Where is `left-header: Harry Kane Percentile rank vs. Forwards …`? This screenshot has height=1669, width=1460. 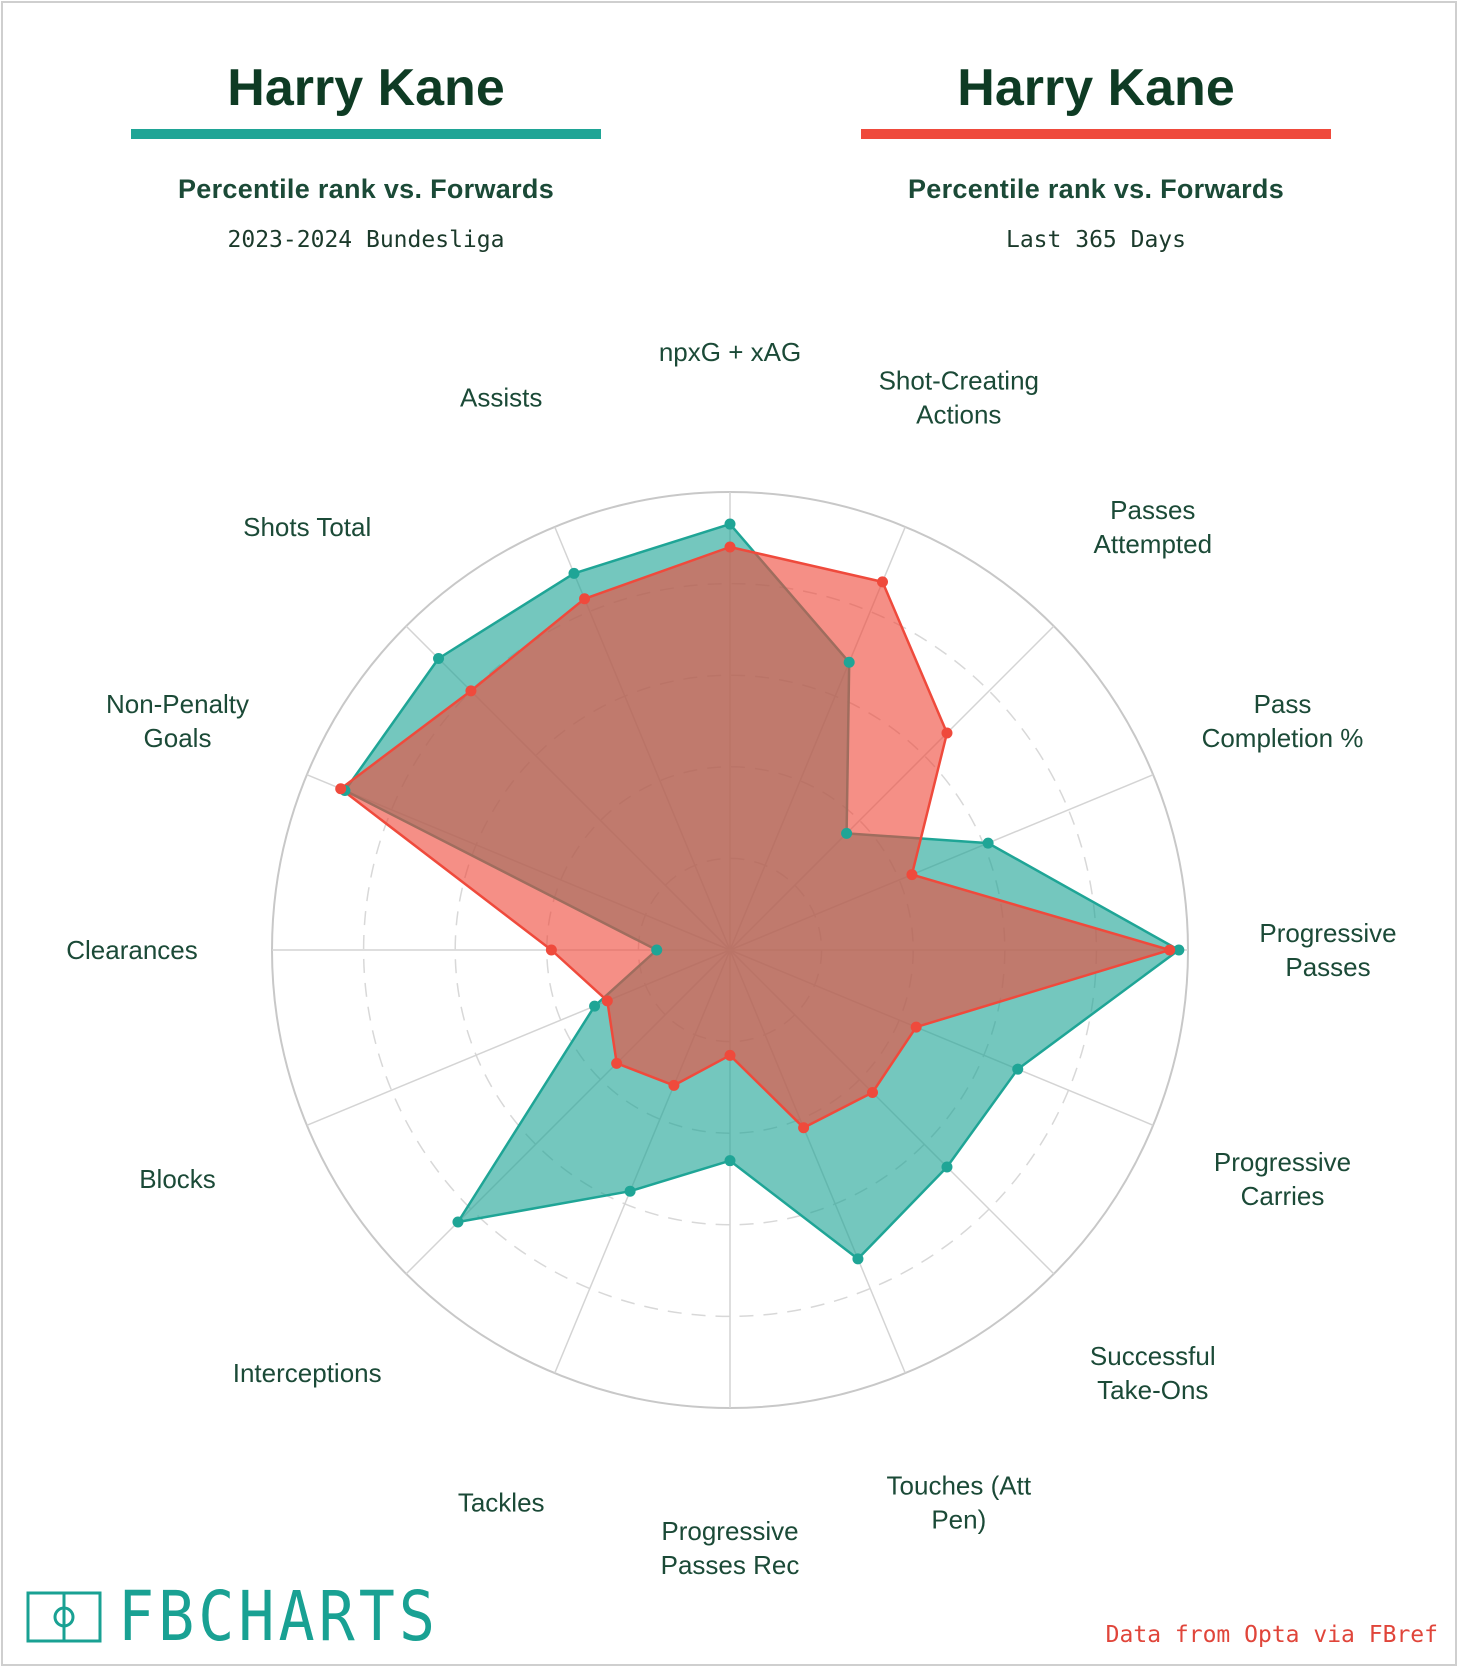 left-header: Harry Kane Percentile rank vs. Forwards … is located at coordinates (366, 126).